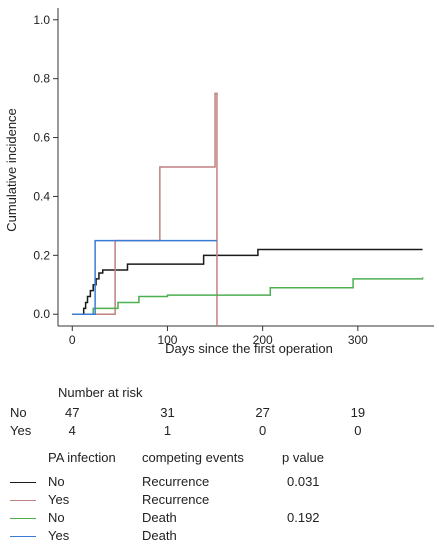 Image resolution: width=442 pixels, height=550 pixels. Describe the element at coordinates (41, 255) in the screenshot. I see `y-tick-label: 0.2` at that location.